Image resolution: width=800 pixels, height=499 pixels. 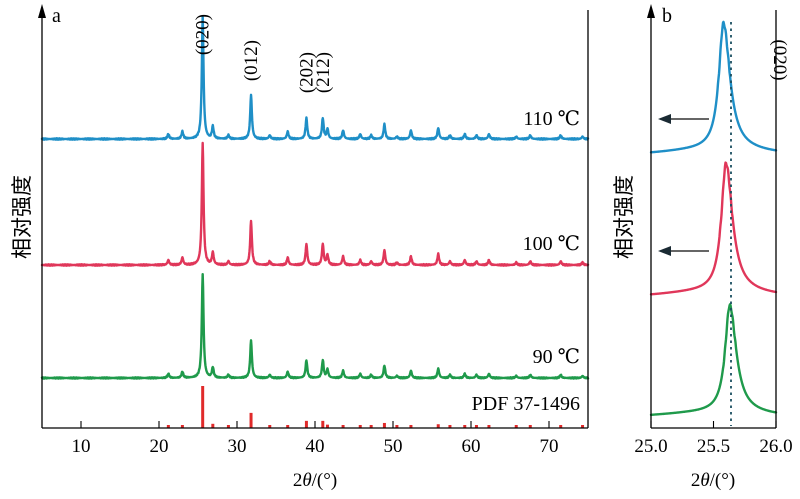 What do you see at coordinates (556, 357) in the screenshot?
I see `legend-label-90: 90 ℃` at bounding box center [556, 357].